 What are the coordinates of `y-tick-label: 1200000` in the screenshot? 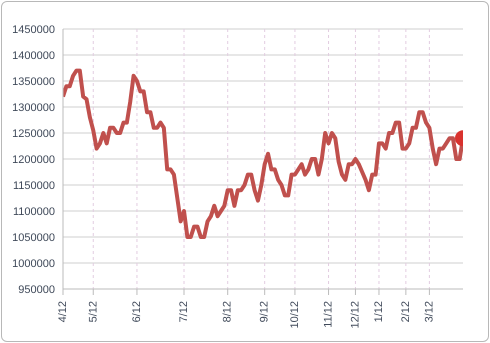 It's located at (33, 160).